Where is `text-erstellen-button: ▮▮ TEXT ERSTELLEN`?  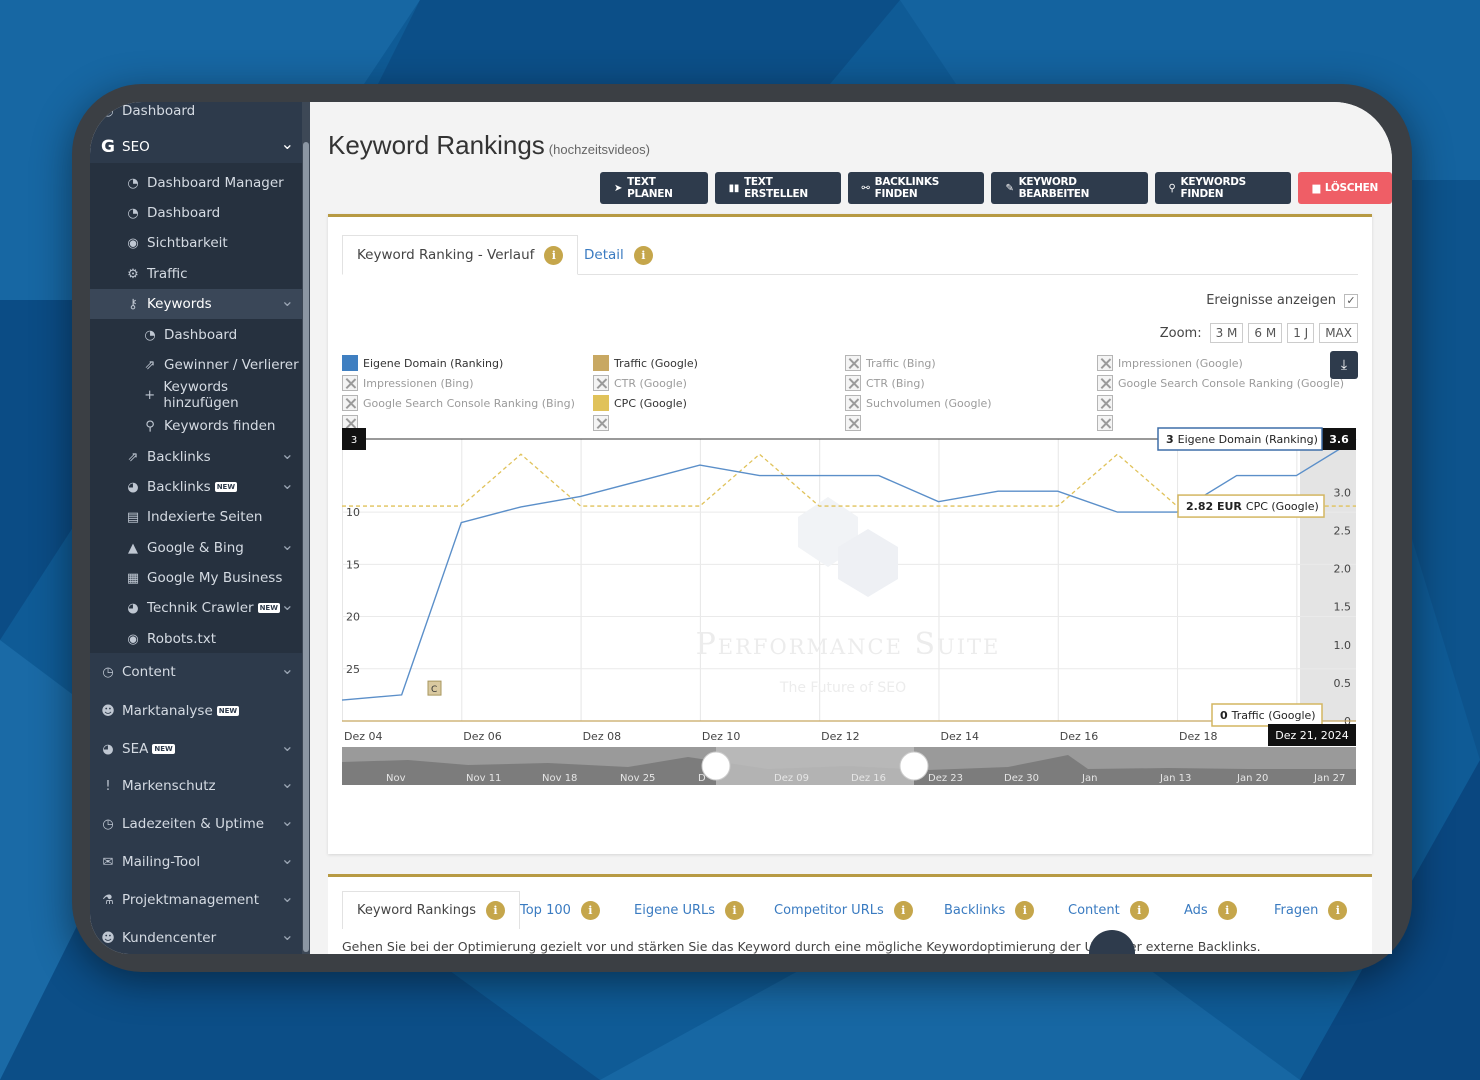
text-erstellen-button: ▮▮ TEXT ERSTELLEN is located at coordinates (777, 188).